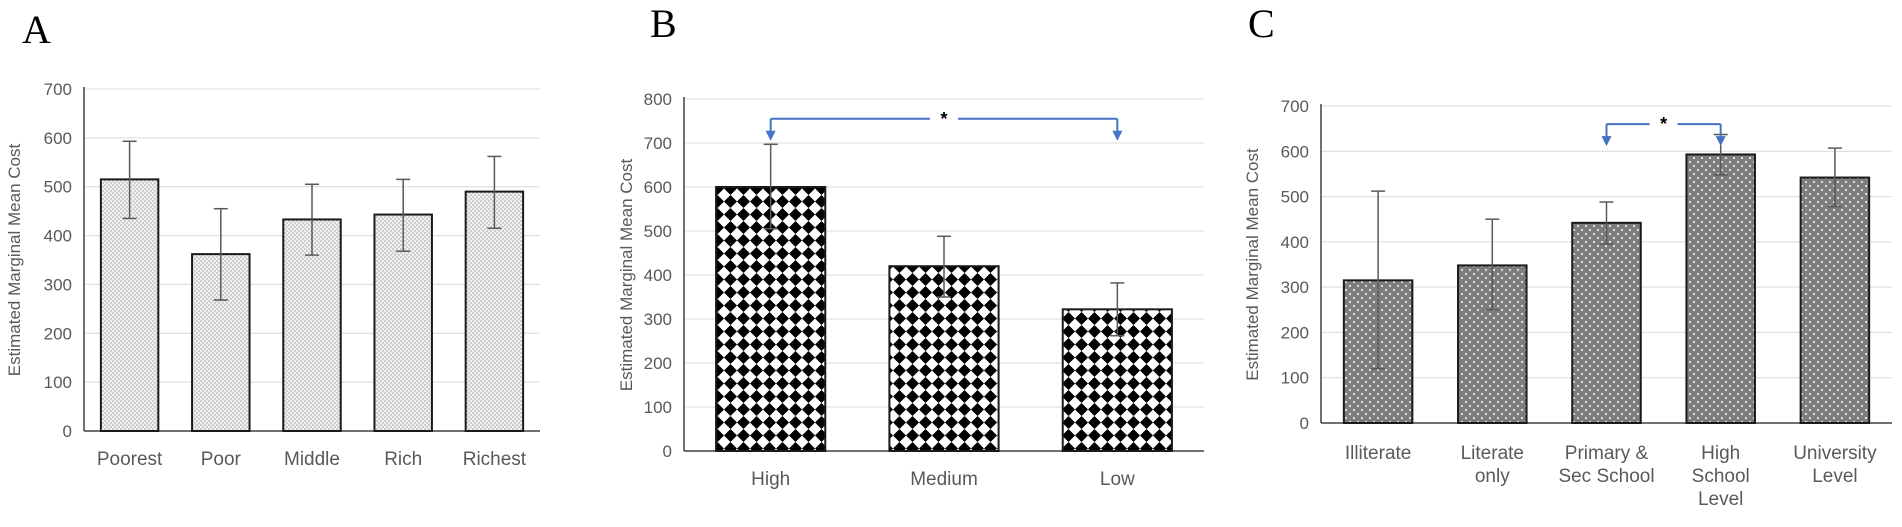 The image size is (1902, 527). What do you see at coordinates (1378, 453) in the screenshot?
I see `x-tick-label: Illiterate` at bounding box center [1378, 453].